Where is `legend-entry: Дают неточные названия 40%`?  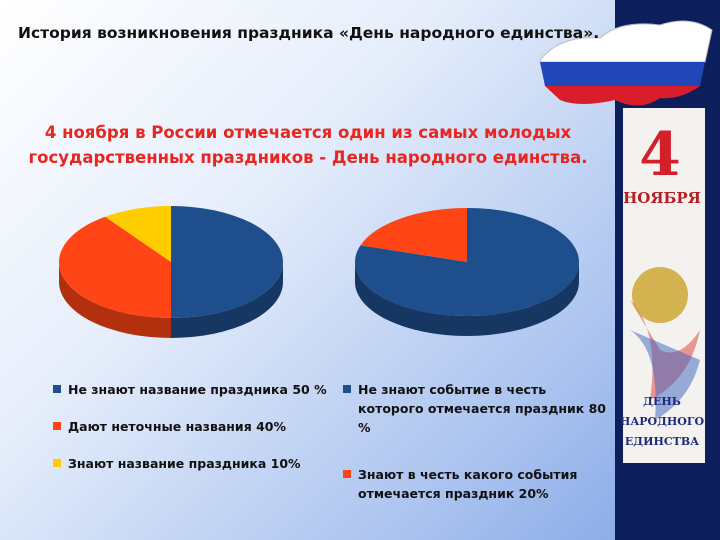
legend-entry: Дают неточные названия 40% is located at coordinates (195, 426).